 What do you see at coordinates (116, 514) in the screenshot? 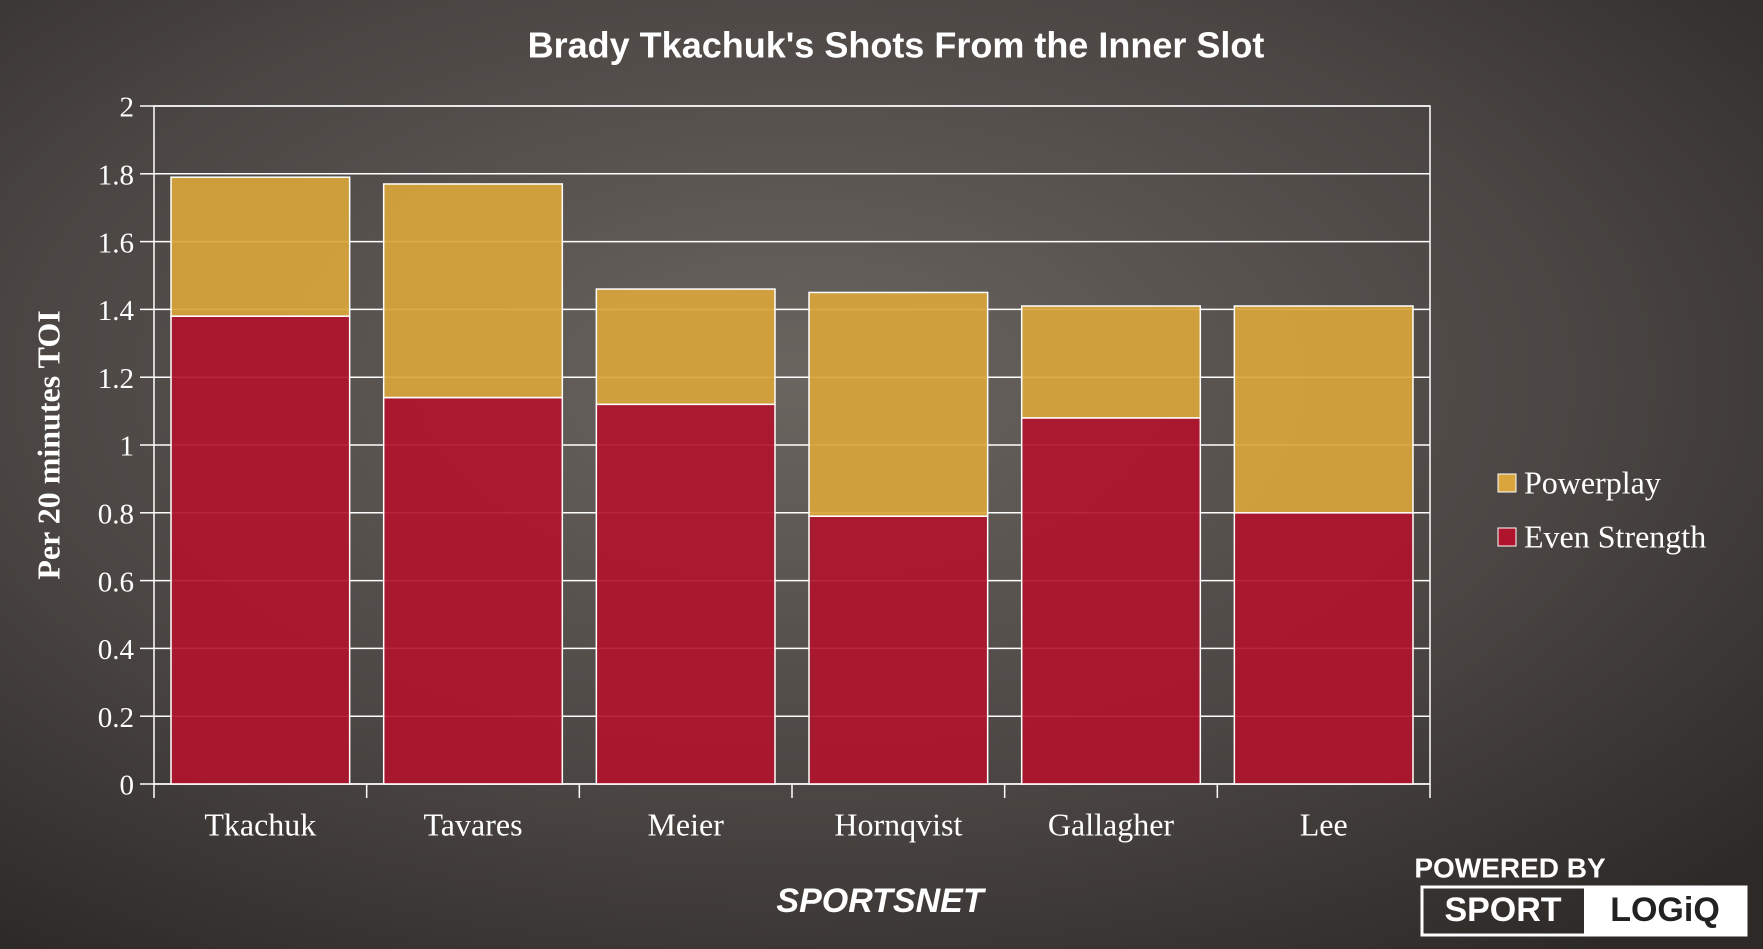
I see `y-tick-label: 0.8` at bounding box center [116, 514].